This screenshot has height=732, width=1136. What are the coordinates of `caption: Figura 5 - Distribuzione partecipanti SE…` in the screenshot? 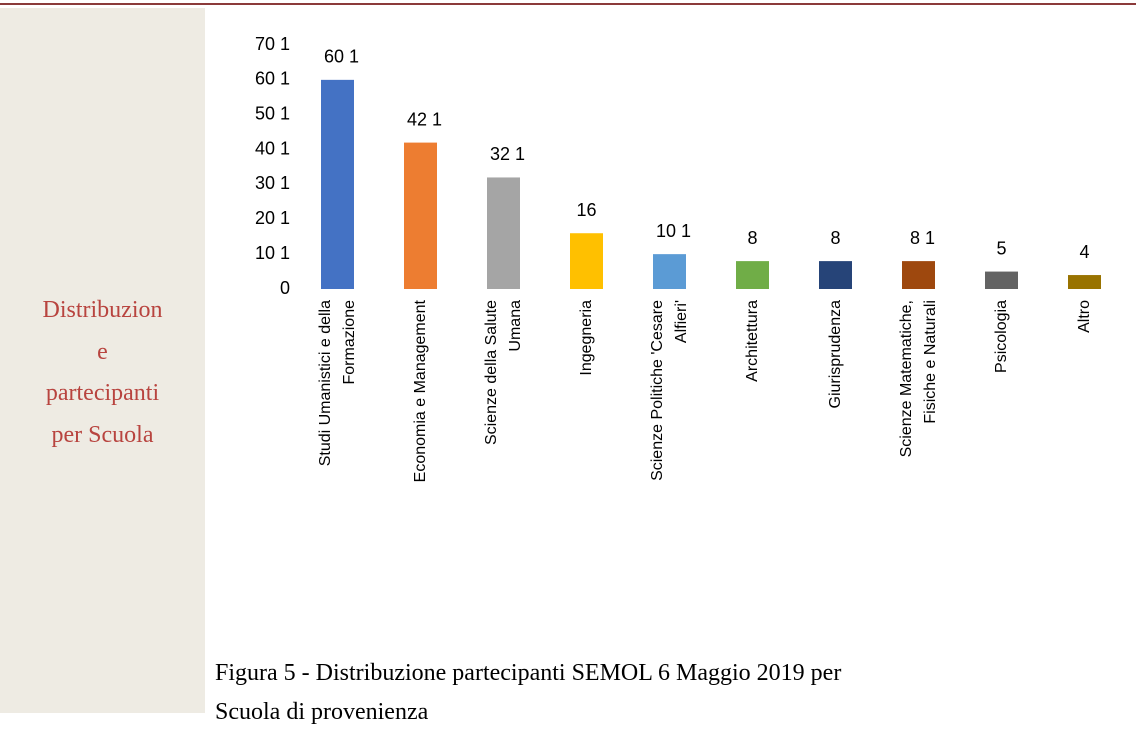 It's located at (528, 693).